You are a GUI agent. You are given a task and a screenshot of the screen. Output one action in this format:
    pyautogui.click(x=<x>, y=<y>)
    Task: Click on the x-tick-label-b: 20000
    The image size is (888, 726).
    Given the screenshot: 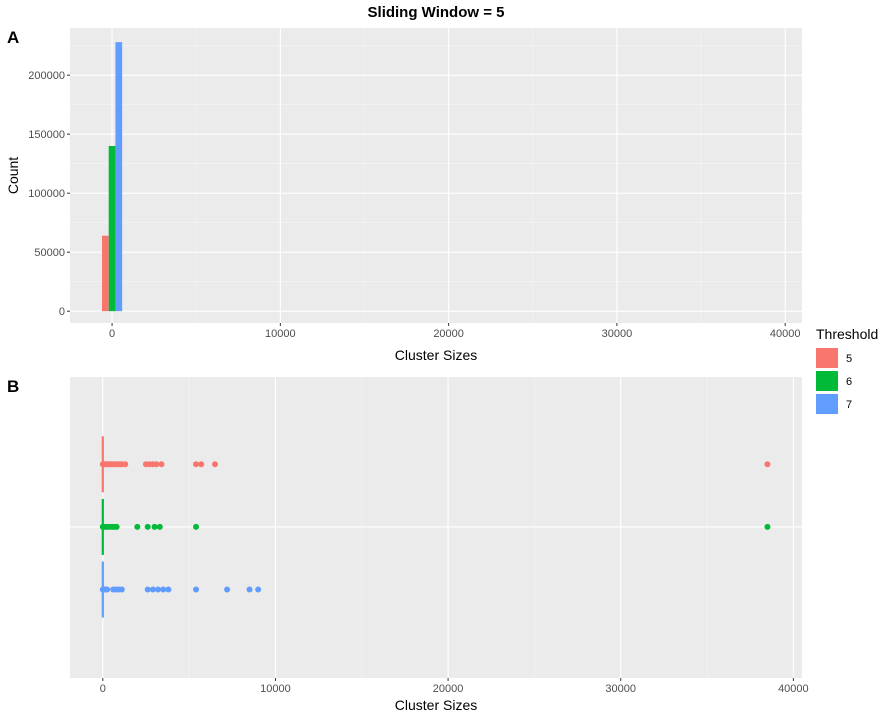 What is the action you would take?
    pyautogui.click(x=448, y=689)
    